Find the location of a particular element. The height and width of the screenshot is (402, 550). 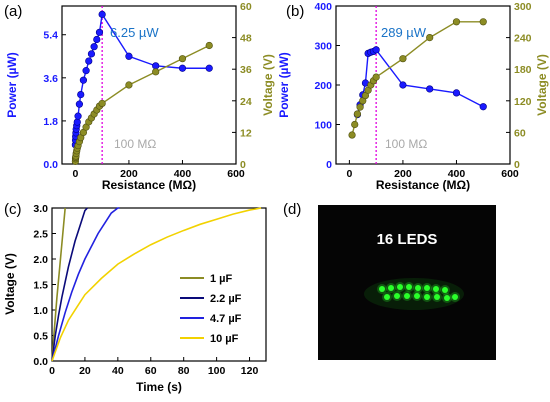

panel-b-left-axis-title: Power (µW) is located at coordinates (284, 85).